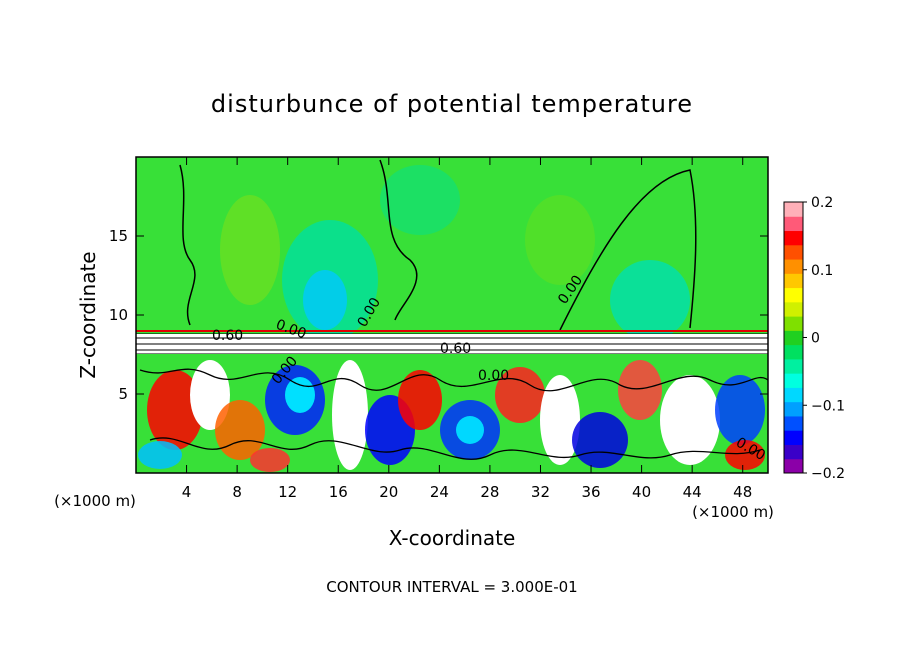  What do you see at coordinates (692, 492) in the screenshot?
I see `x-tick-label: 44` at bounding box center [692, 492].